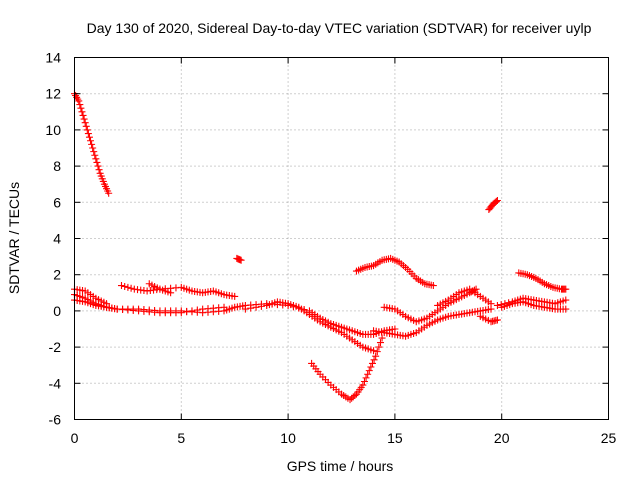  What do you see at coordinates (57, 311) in the screenshot?
I see `y-tick-label: 0` at bounding box center [57, 311].